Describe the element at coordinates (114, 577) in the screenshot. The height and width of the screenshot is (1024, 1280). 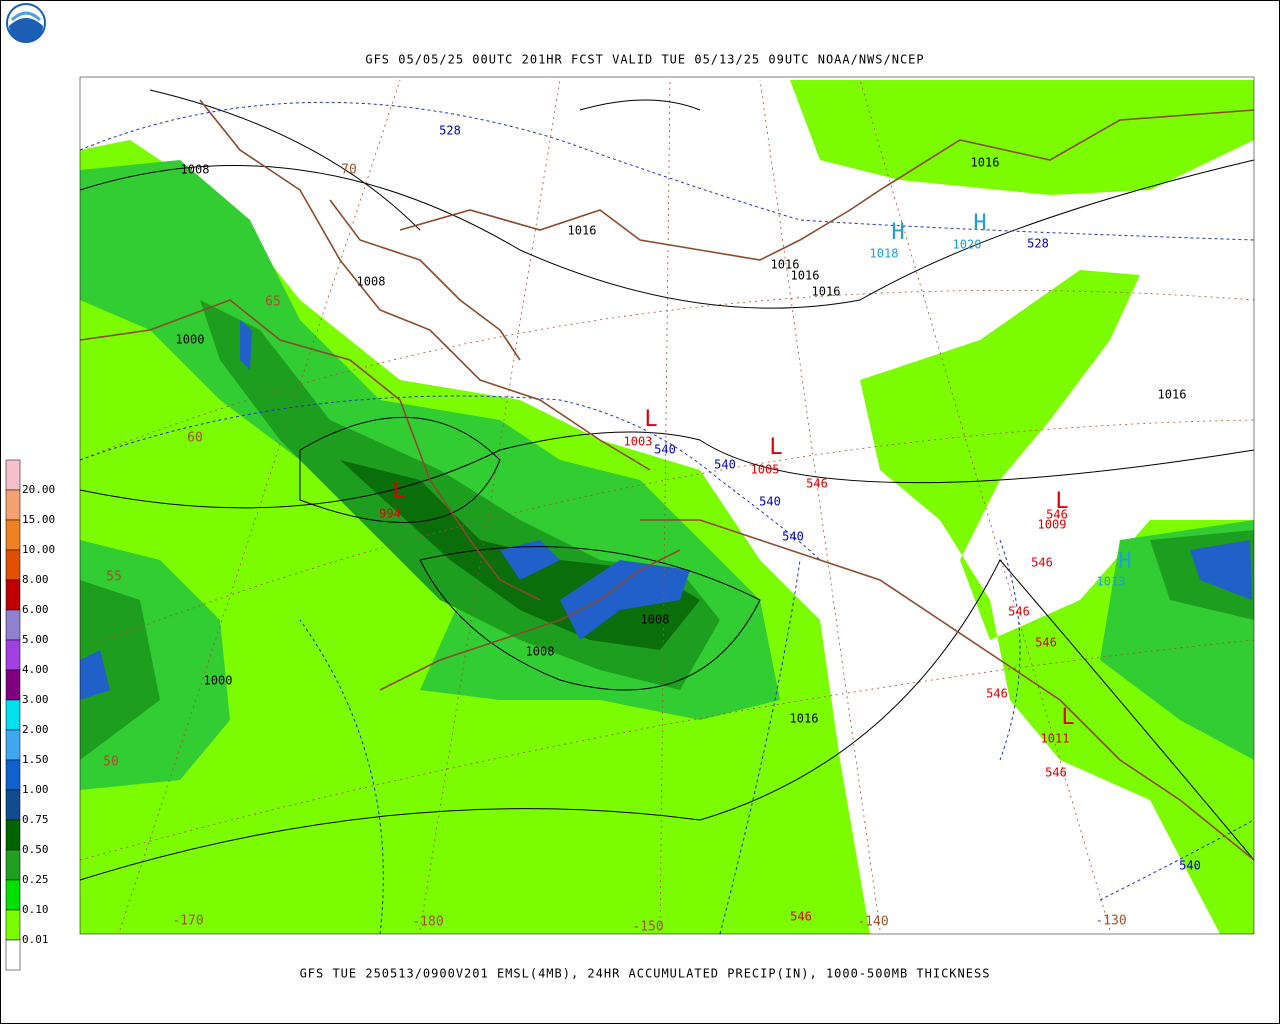
I see `latitude-label: 55` at that location.